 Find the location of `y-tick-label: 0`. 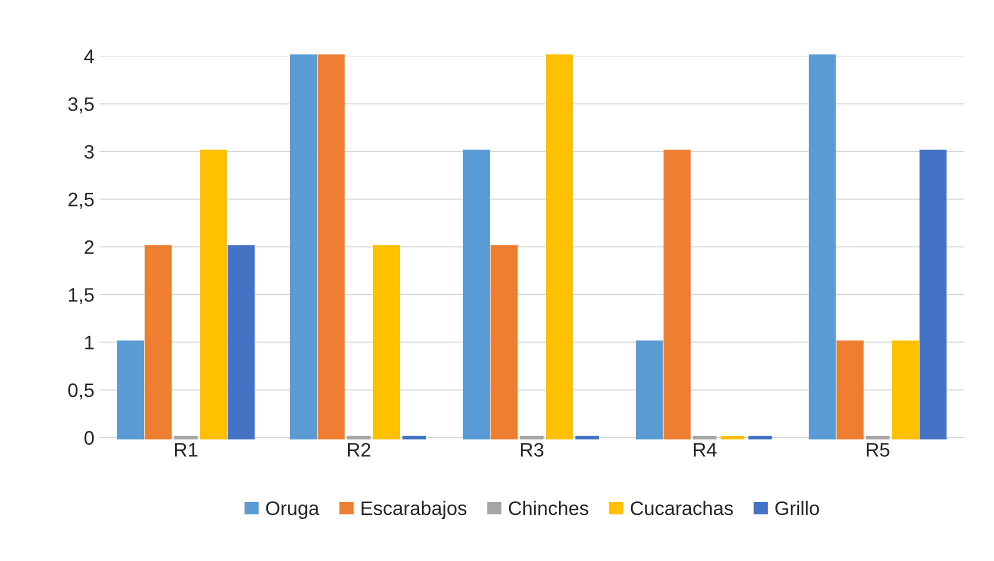

y-tick-label: 0 is located at coordinates (89, 438).